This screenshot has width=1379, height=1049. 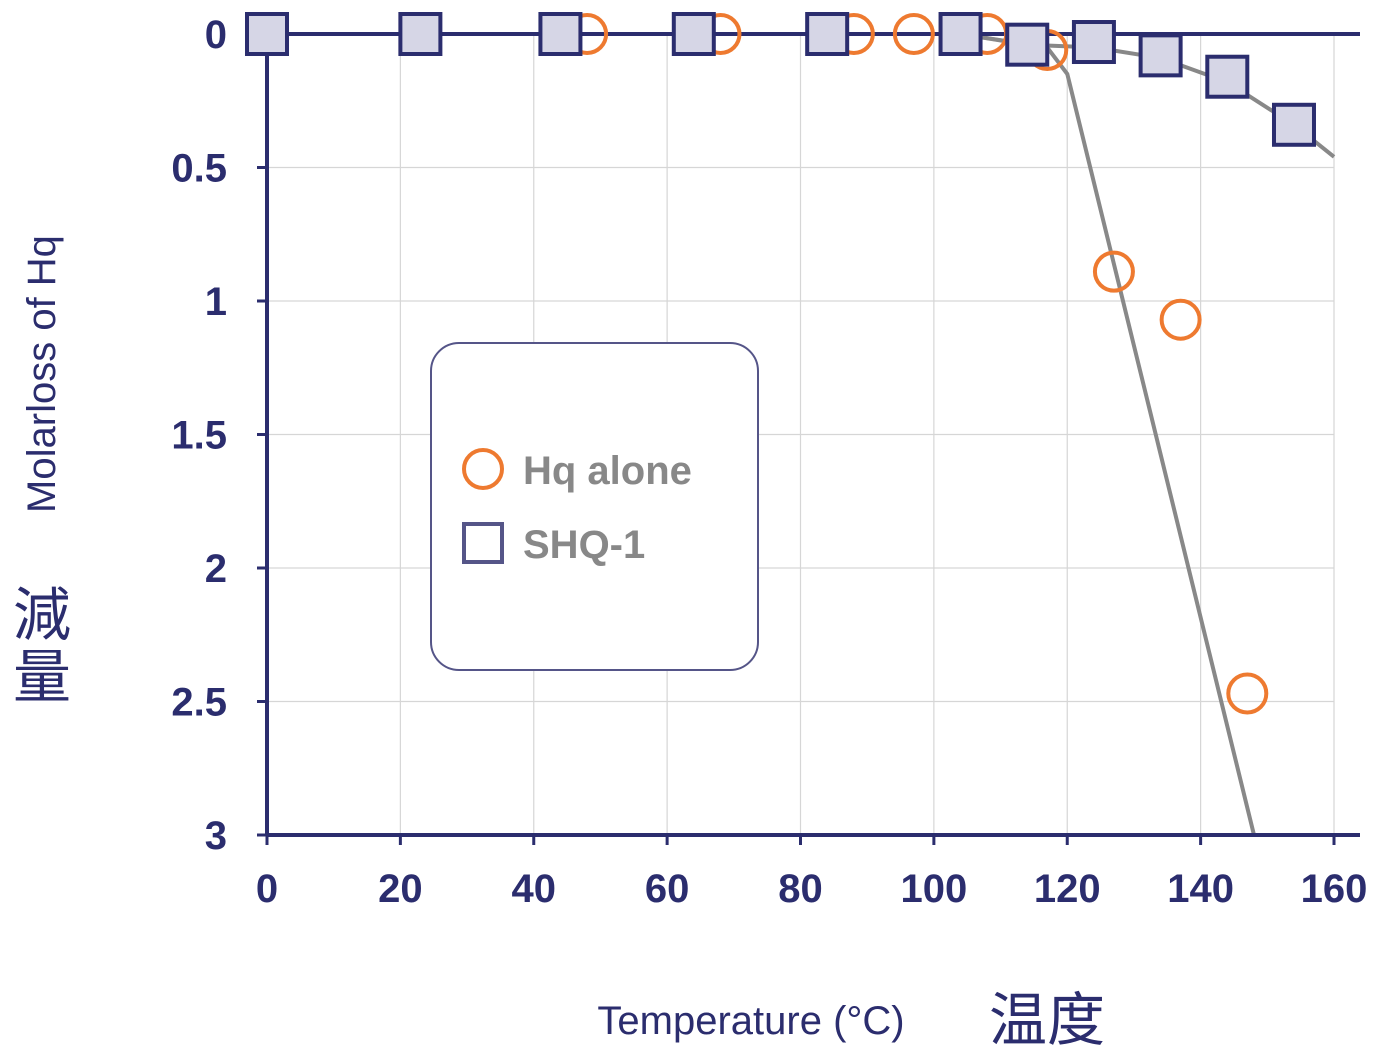 I want to click on x-tick-label: 20, so click(x=400, y=889).